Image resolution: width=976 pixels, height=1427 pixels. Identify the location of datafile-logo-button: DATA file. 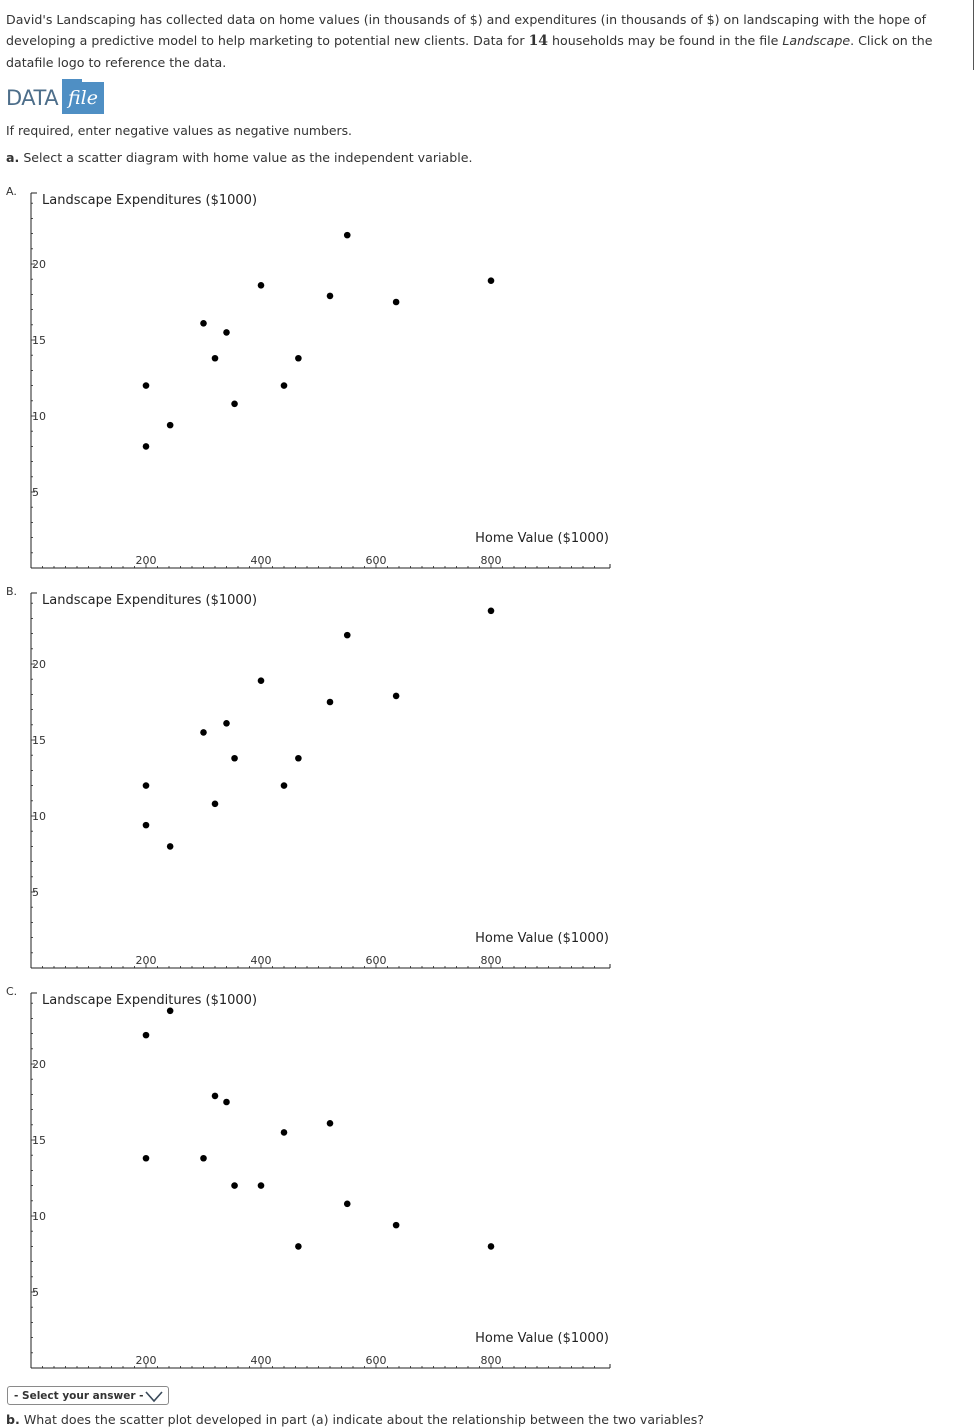
(55, 96).